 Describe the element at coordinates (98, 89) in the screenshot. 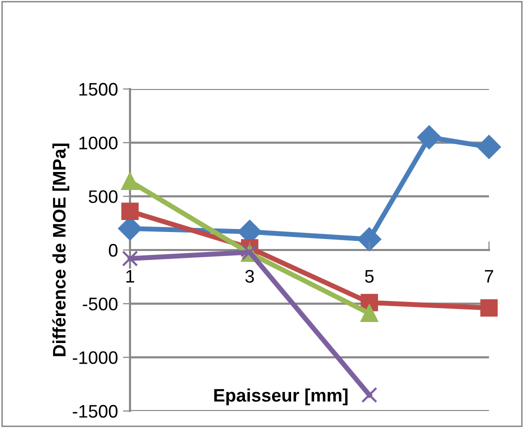

I see `y-tick-label: 1500` at that location.